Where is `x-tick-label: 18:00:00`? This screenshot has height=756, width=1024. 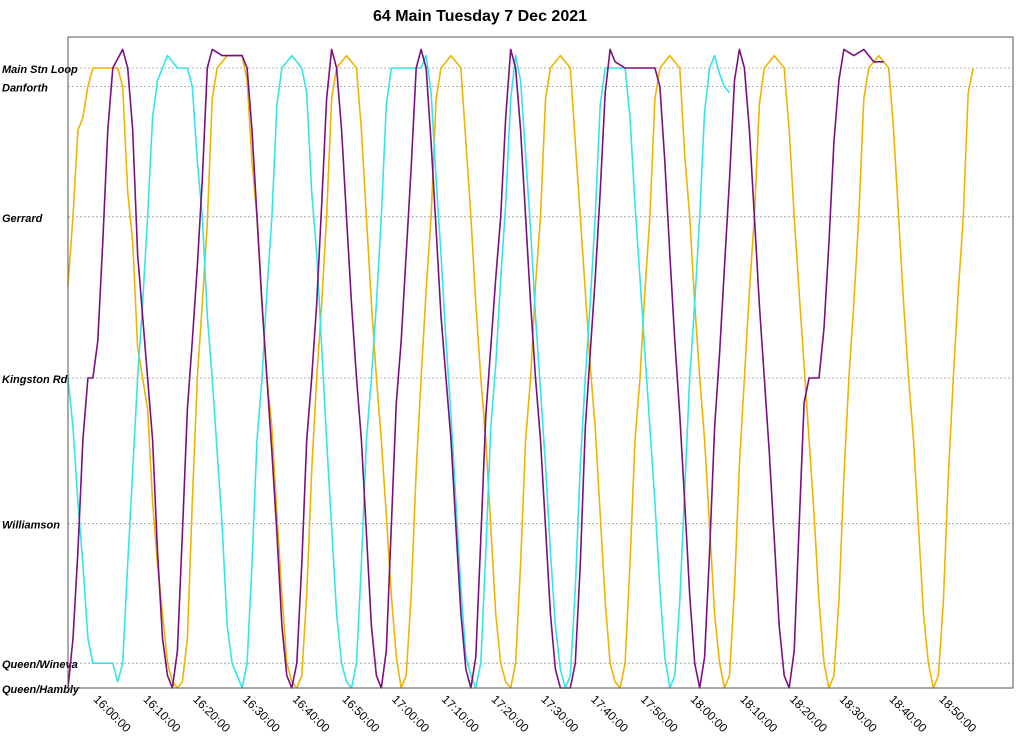 x-tick-label: 18:00:00 is located at coordinates (709, 713).